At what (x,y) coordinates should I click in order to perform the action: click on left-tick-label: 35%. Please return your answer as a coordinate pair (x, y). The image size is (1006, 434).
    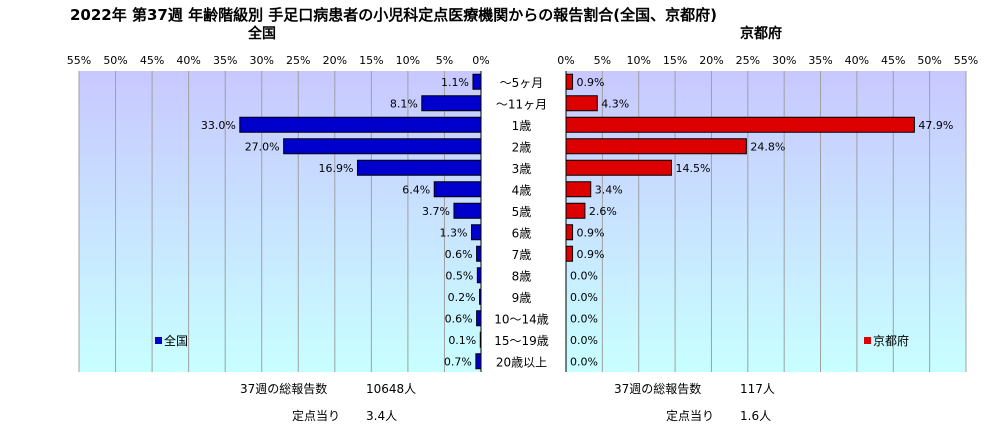
    Looking at the image, I should click on (225, 60).